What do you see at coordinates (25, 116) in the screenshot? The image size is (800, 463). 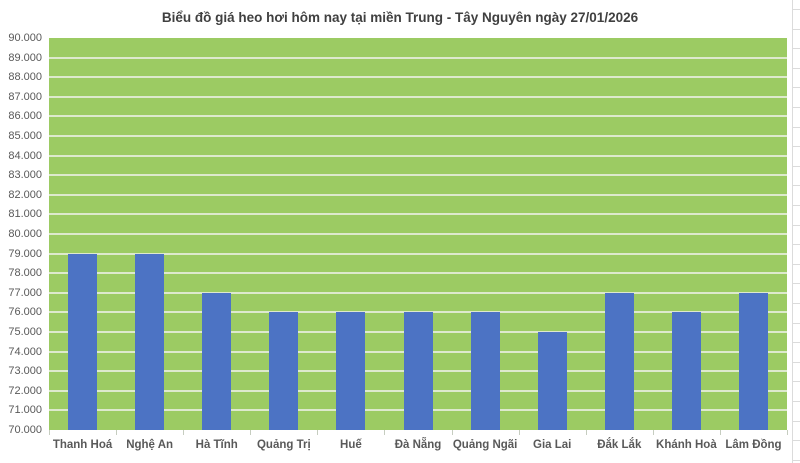 I see `y-tick-label: 86.000` at bounding box center [25, 116].